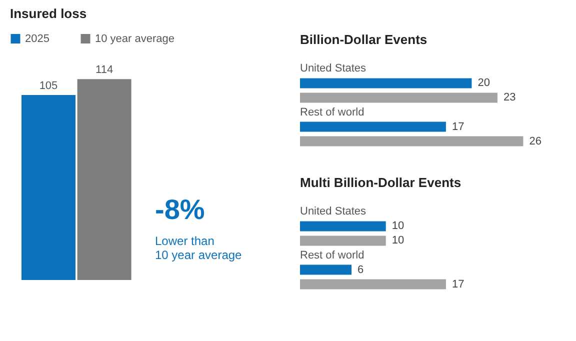 Image resolution: width=576 pixels, height=341 pixels. Describe the element at coordinates (48, 86) in the screenshot. I see `data-label: 105` at that location.